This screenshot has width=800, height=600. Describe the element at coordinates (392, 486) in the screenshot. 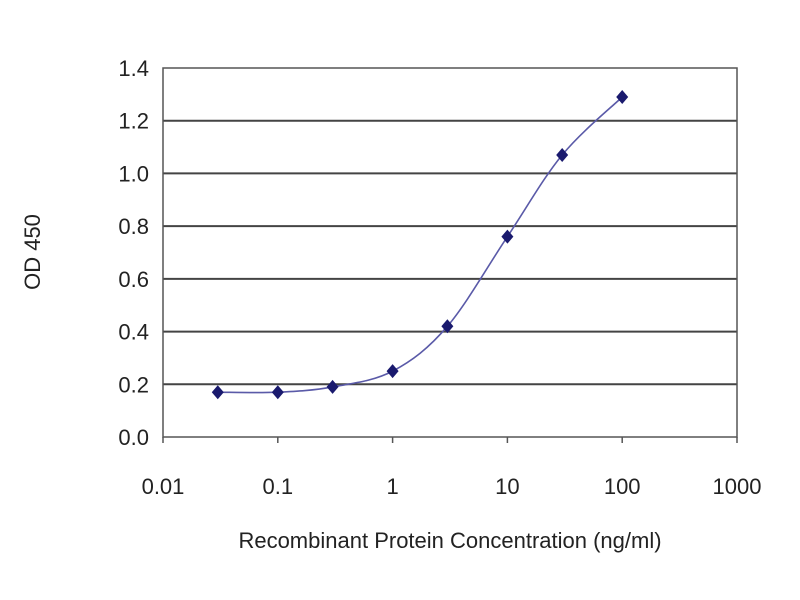

I see `x-tick-label: 1` at that location.